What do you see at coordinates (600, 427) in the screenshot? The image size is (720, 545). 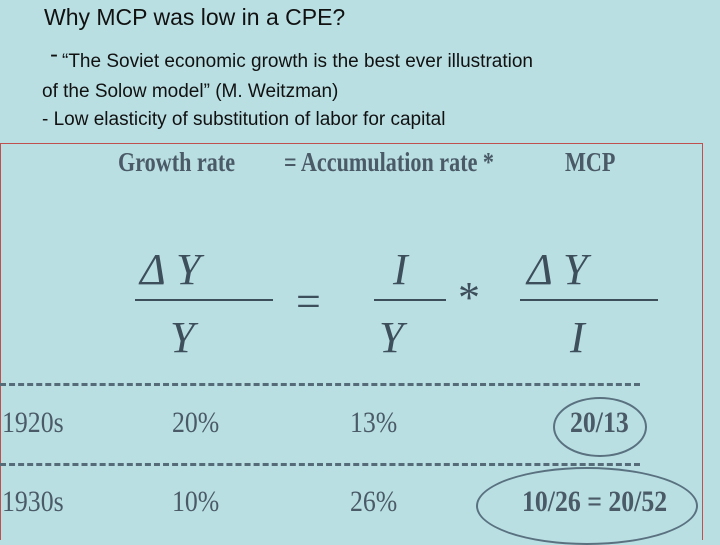 I see `highlight-oval-1920s` at bounding box center [600, 427].